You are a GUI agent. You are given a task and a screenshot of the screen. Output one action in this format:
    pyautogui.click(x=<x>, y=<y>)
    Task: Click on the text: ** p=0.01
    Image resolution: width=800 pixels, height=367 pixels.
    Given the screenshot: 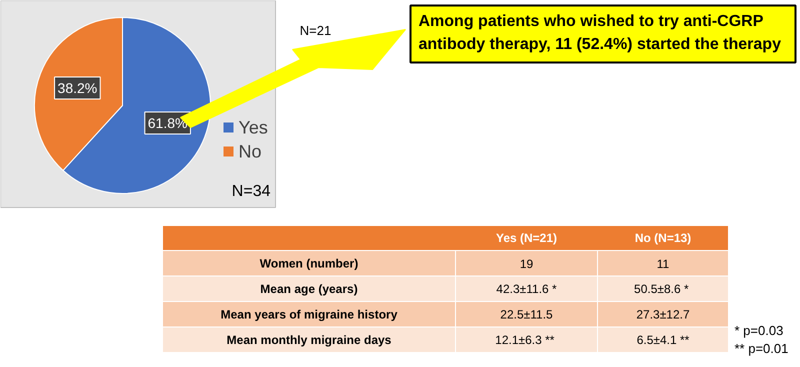 What is the action you would take?
    pyautogui.click(x=761, y=348)
    